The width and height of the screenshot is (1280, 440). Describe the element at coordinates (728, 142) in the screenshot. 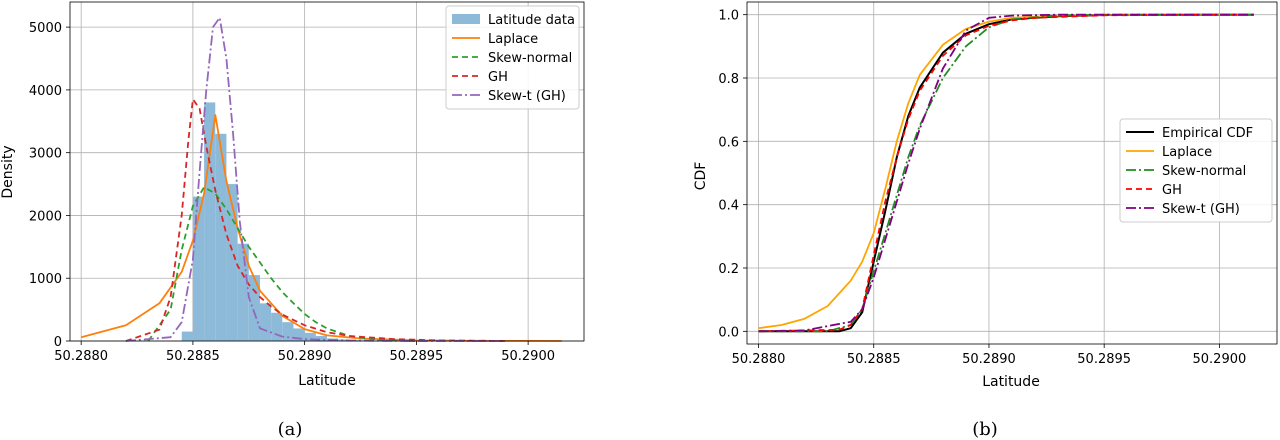

I see `y-tick-label: 0.6` at that location.